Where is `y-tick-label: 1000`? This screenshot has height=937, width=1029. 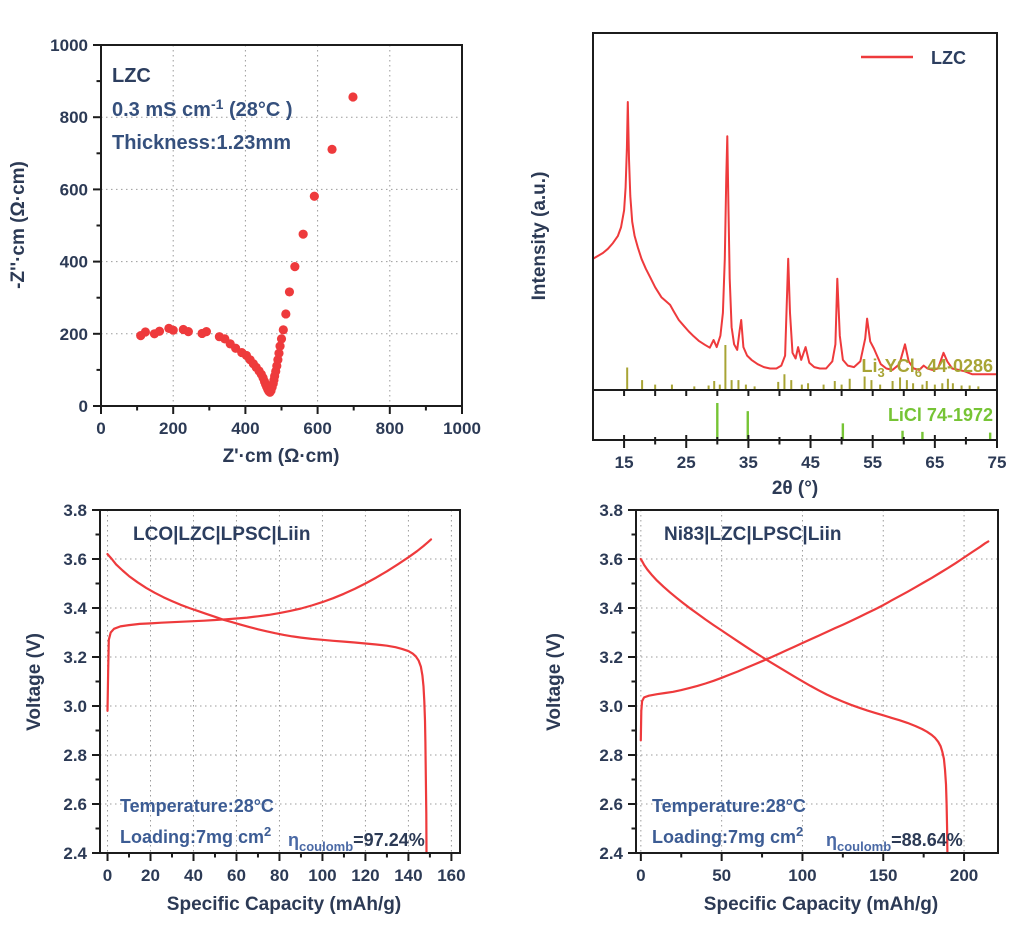
y-tick-label: 1000 is located at coordinates (69, 45).